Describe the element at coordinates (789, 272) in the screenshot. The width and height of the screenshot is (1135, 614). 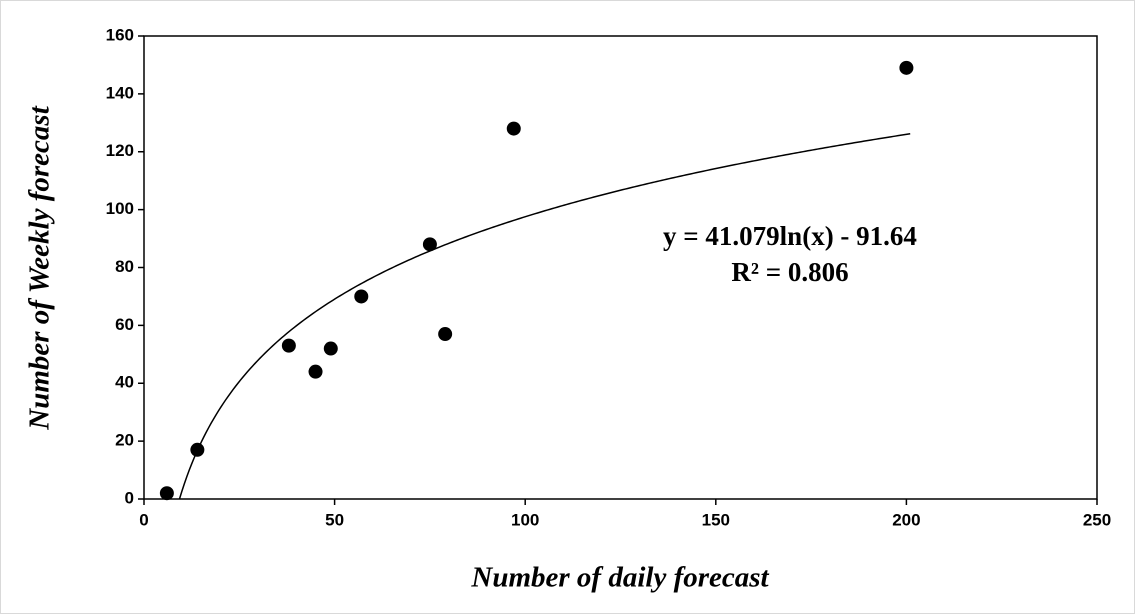
I see `trendline-r2: R² = 0.806` at that location.